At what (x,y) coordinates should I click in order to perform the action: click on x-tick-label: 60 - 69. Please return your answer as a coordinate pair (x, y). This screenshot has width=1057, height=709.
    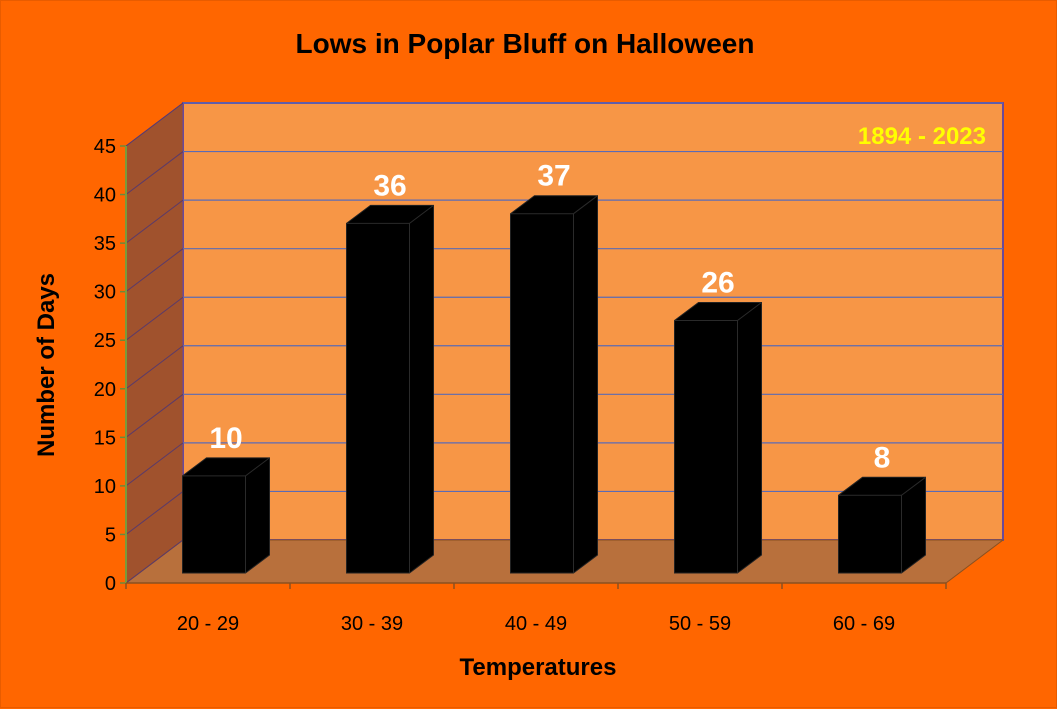
    Looking at the image, I should click on (864, 624).